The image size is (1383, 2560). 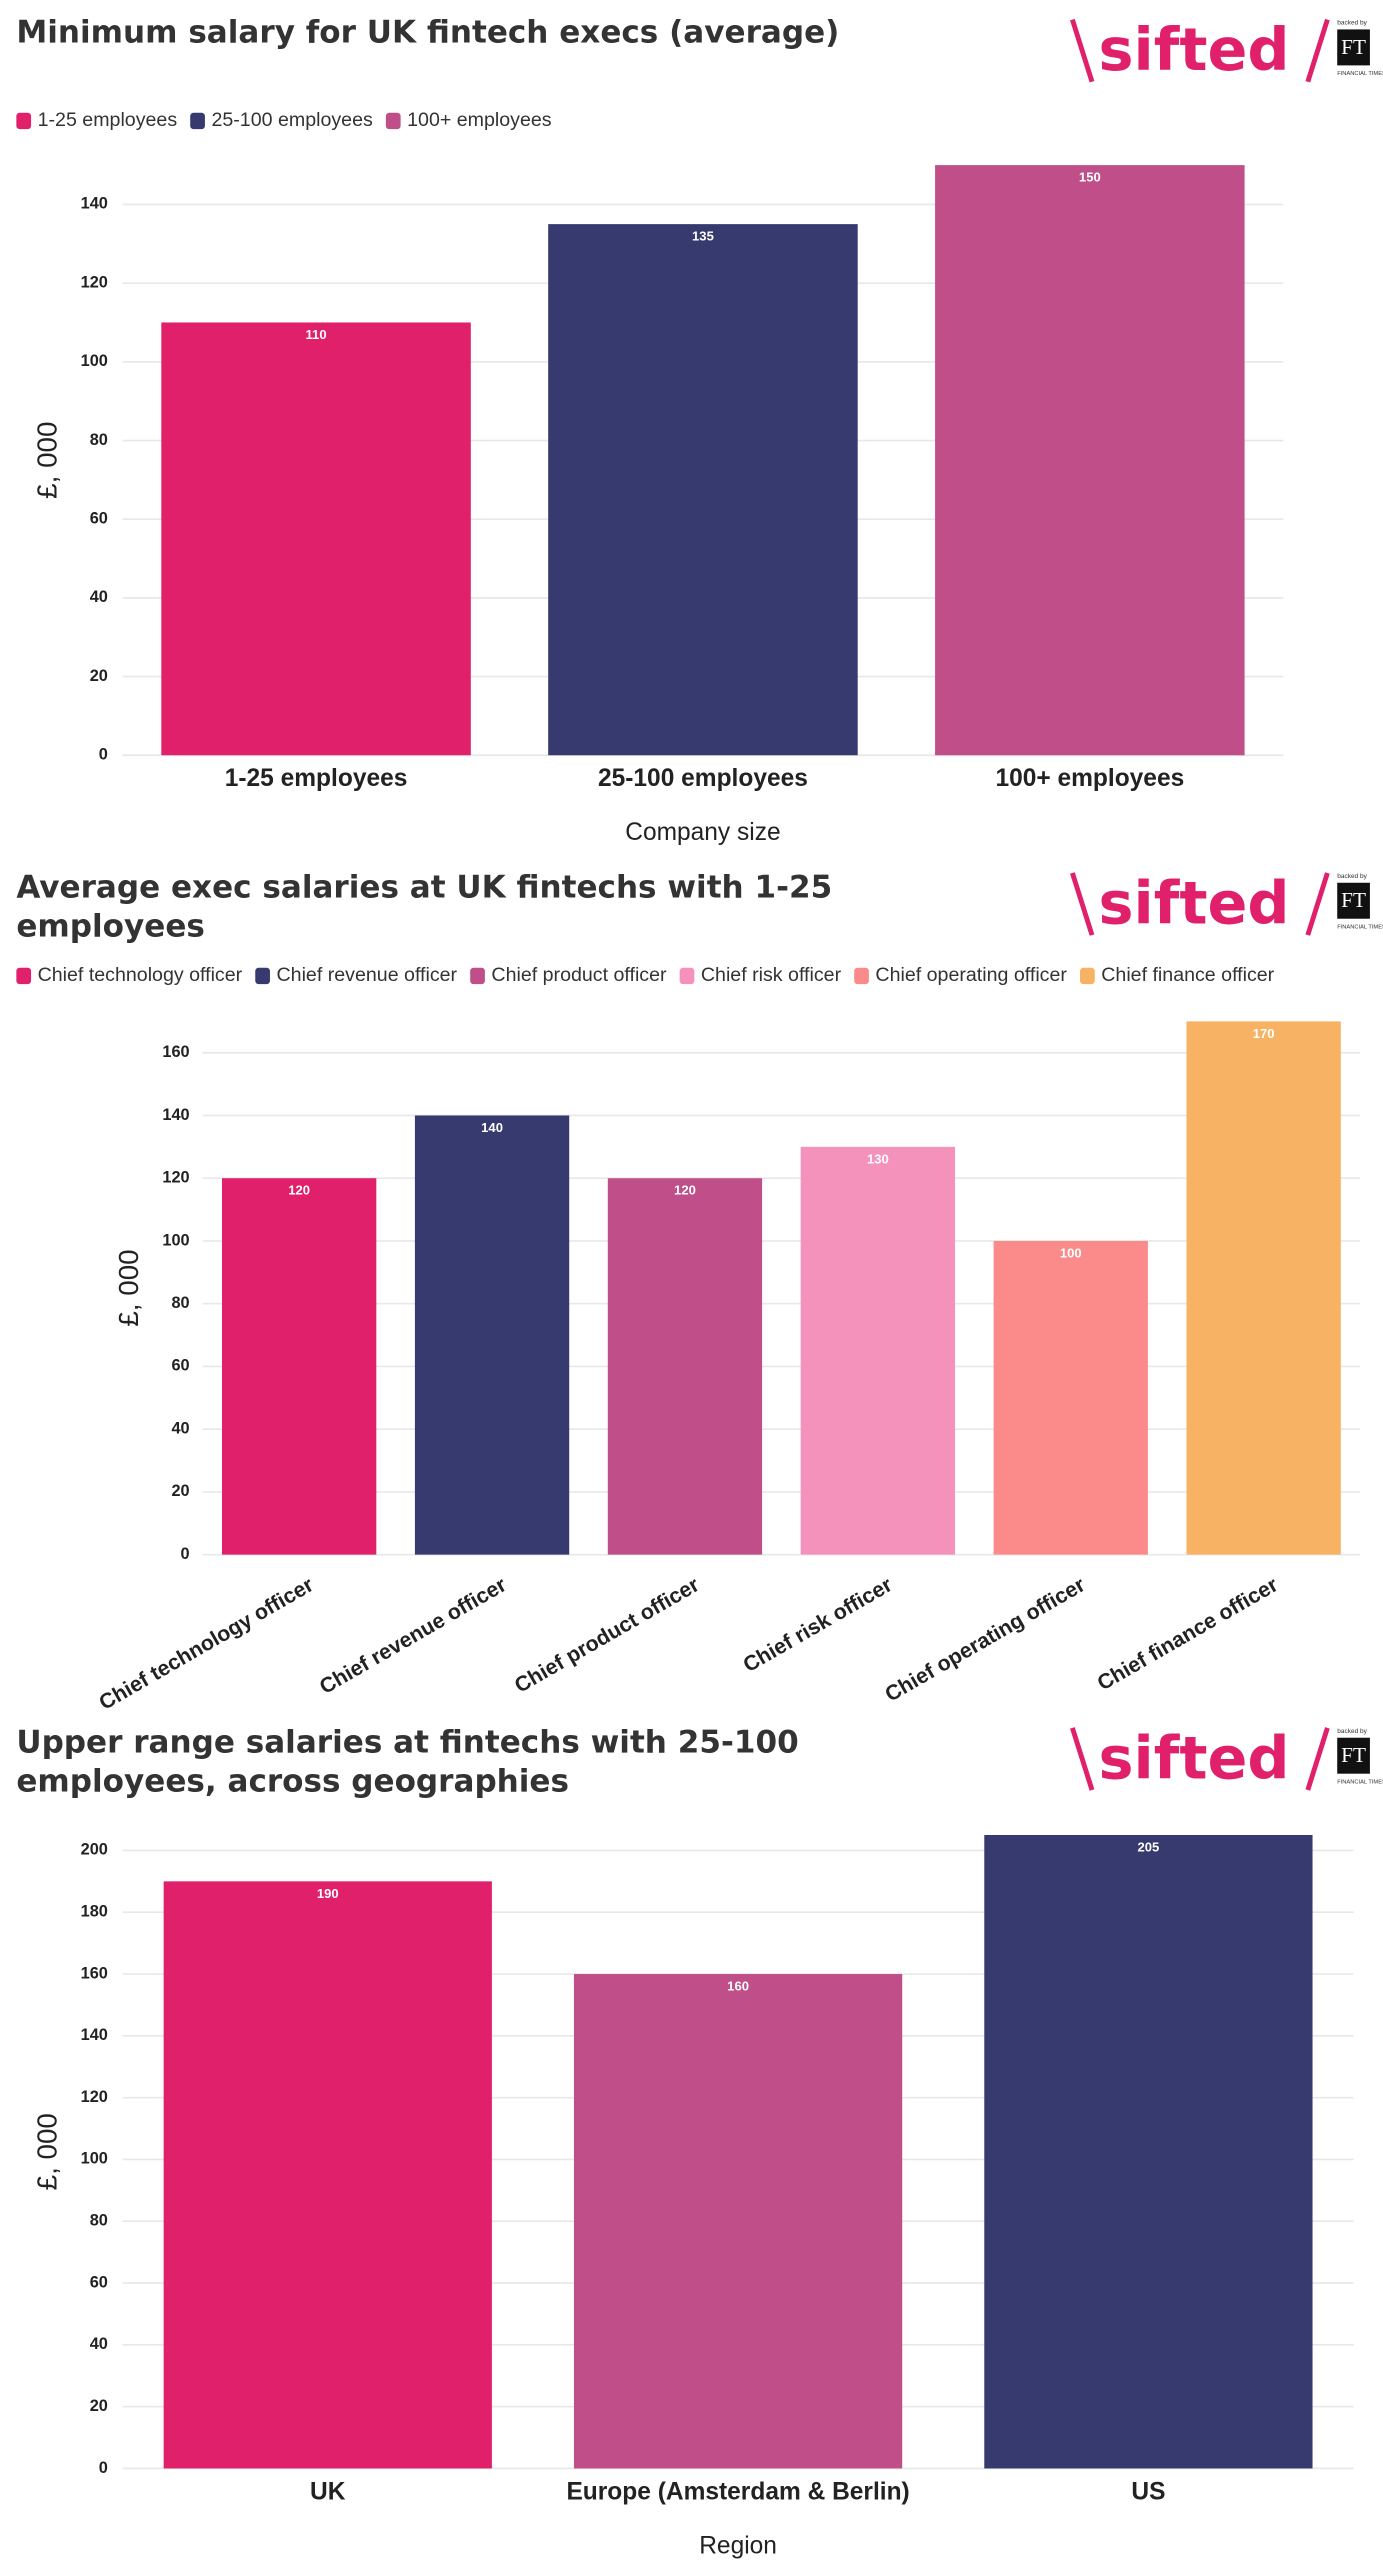 I want to click on legend-label: 25-100 employees, so click(x=292, y=120).